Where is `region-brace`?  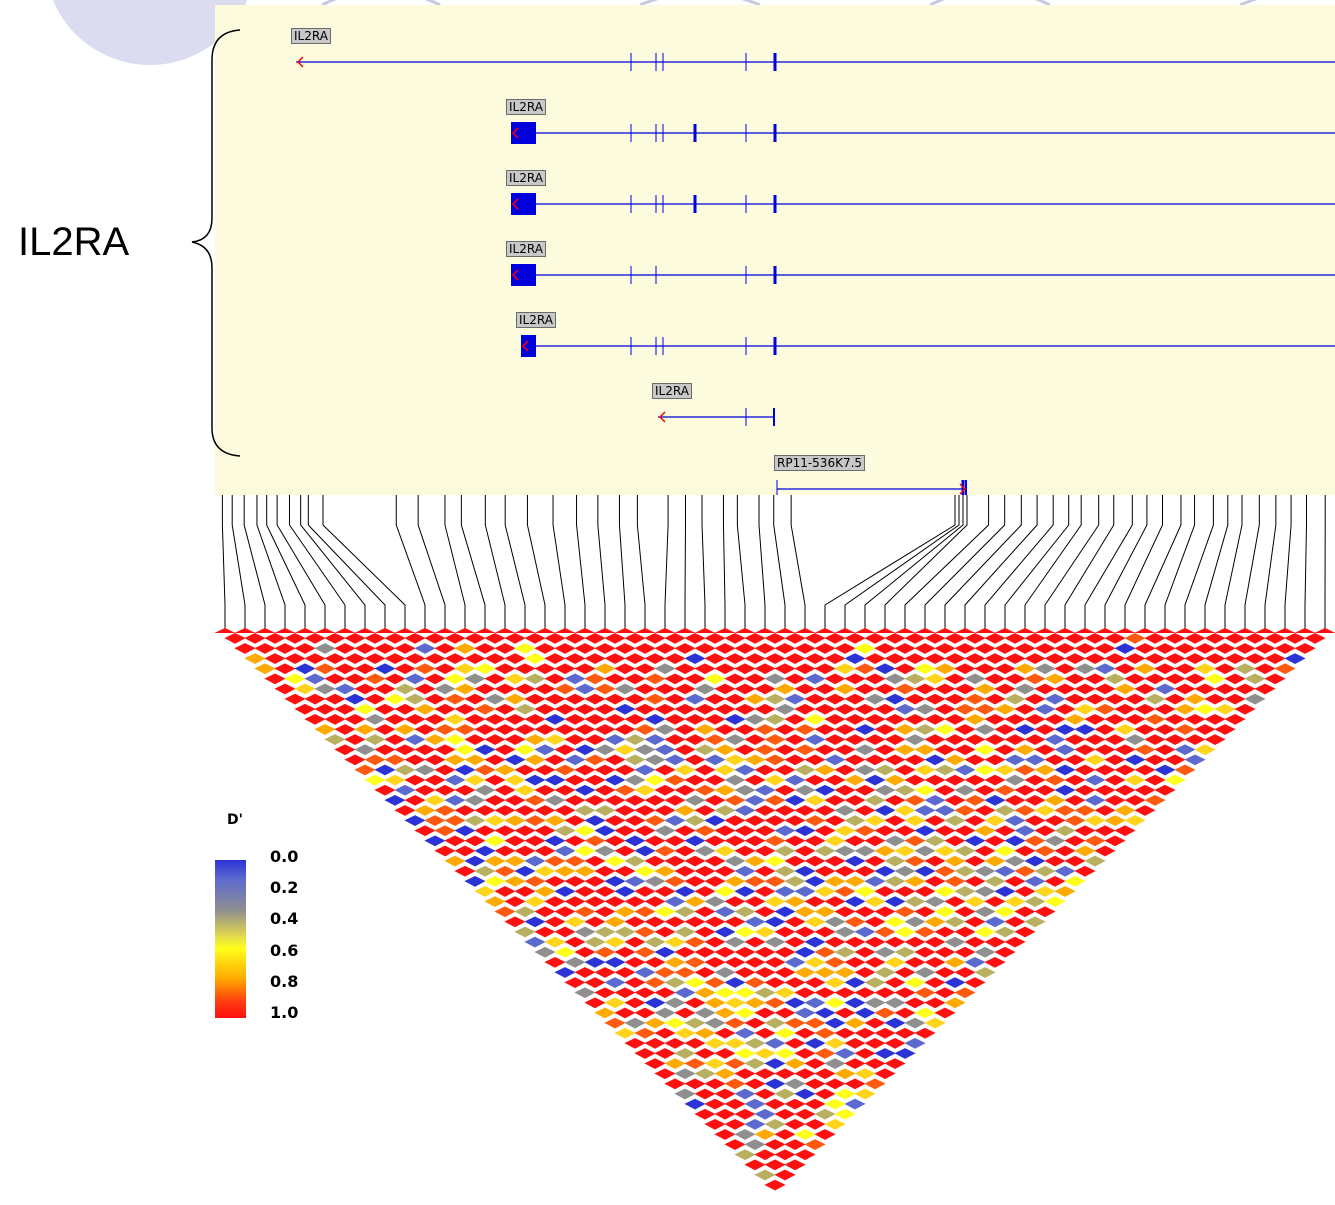
region-brace is located at coordinates (216, 243).